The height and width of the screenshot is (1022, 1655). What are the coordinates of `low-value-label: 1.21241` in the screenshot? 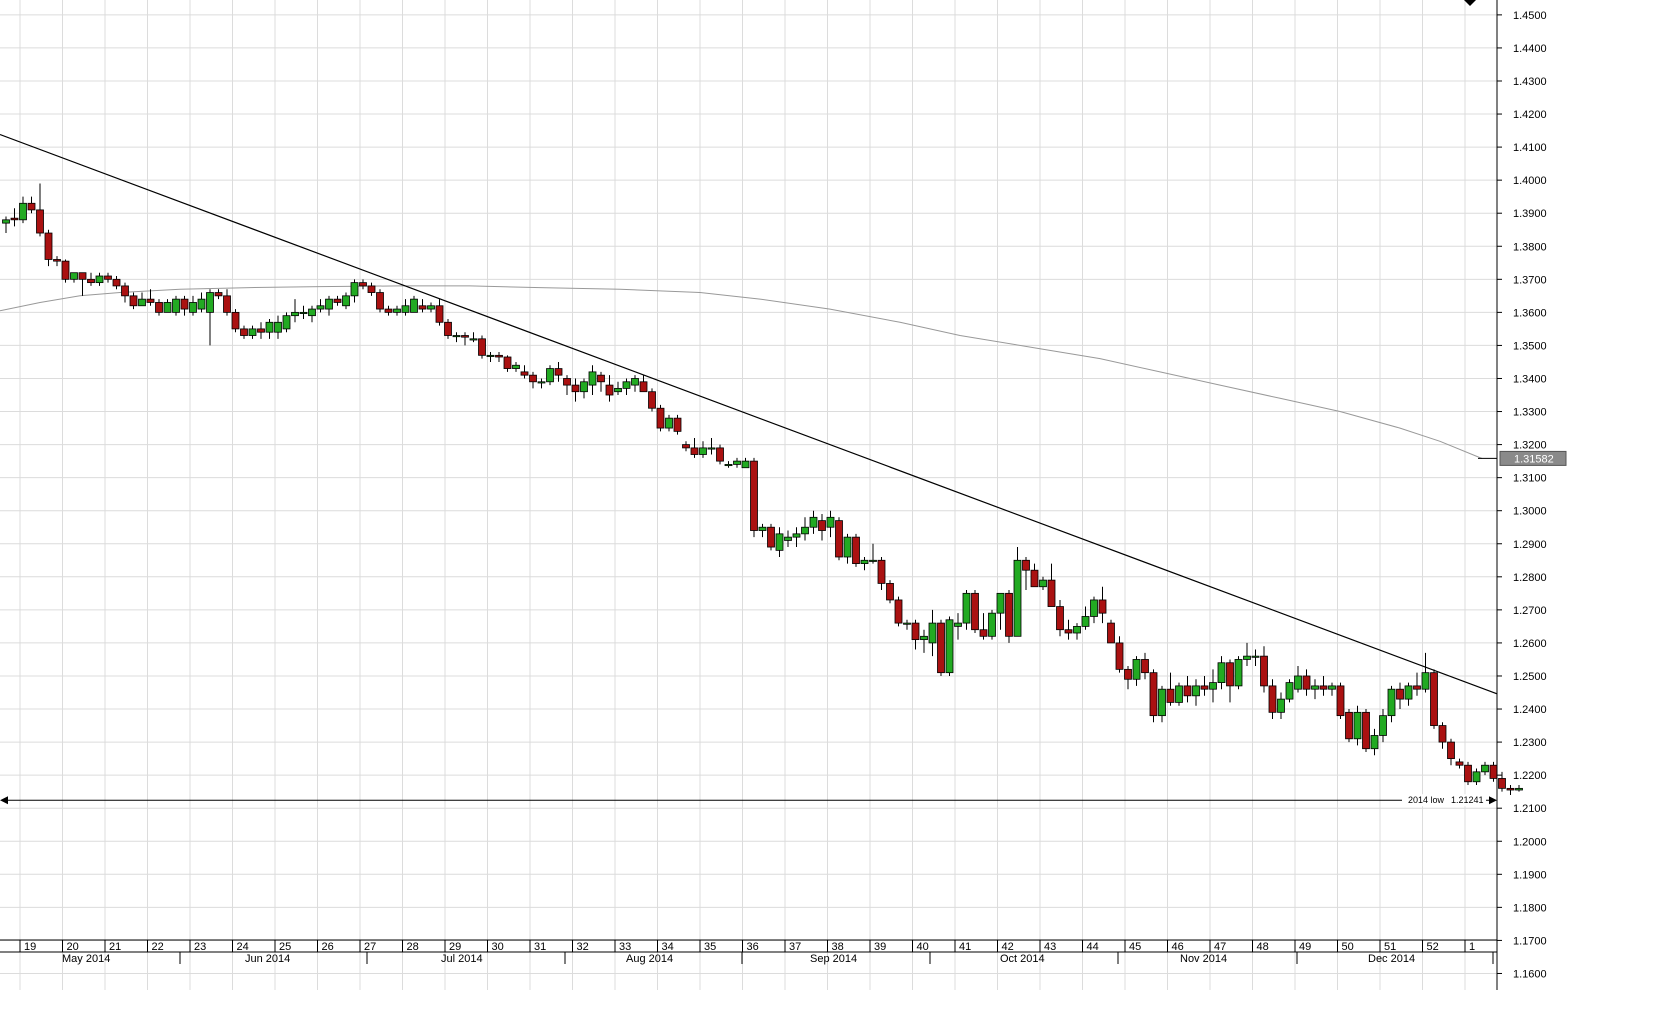 It's located at (1467, 800).